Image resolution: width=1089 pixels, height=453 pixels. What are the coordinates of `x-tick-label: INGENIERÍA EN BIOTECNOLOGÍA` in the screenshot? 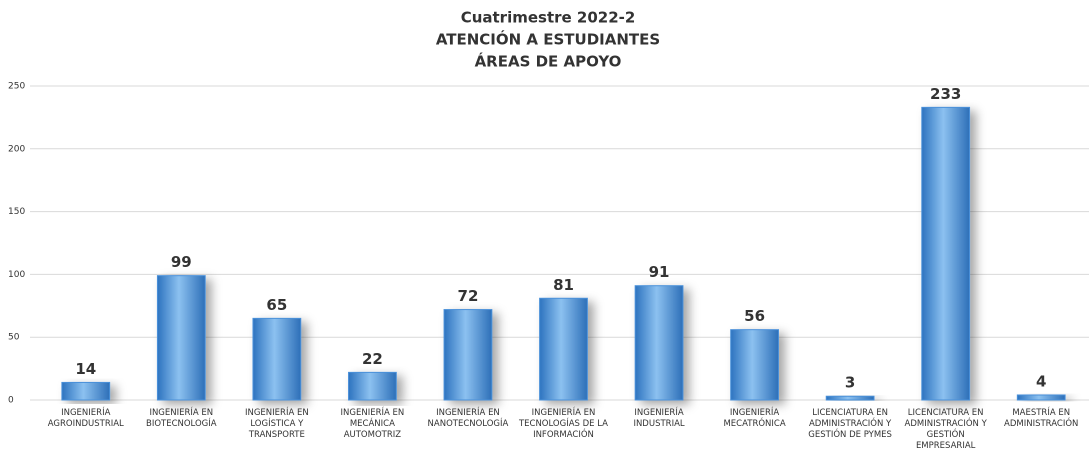 It's located at (181, 418).